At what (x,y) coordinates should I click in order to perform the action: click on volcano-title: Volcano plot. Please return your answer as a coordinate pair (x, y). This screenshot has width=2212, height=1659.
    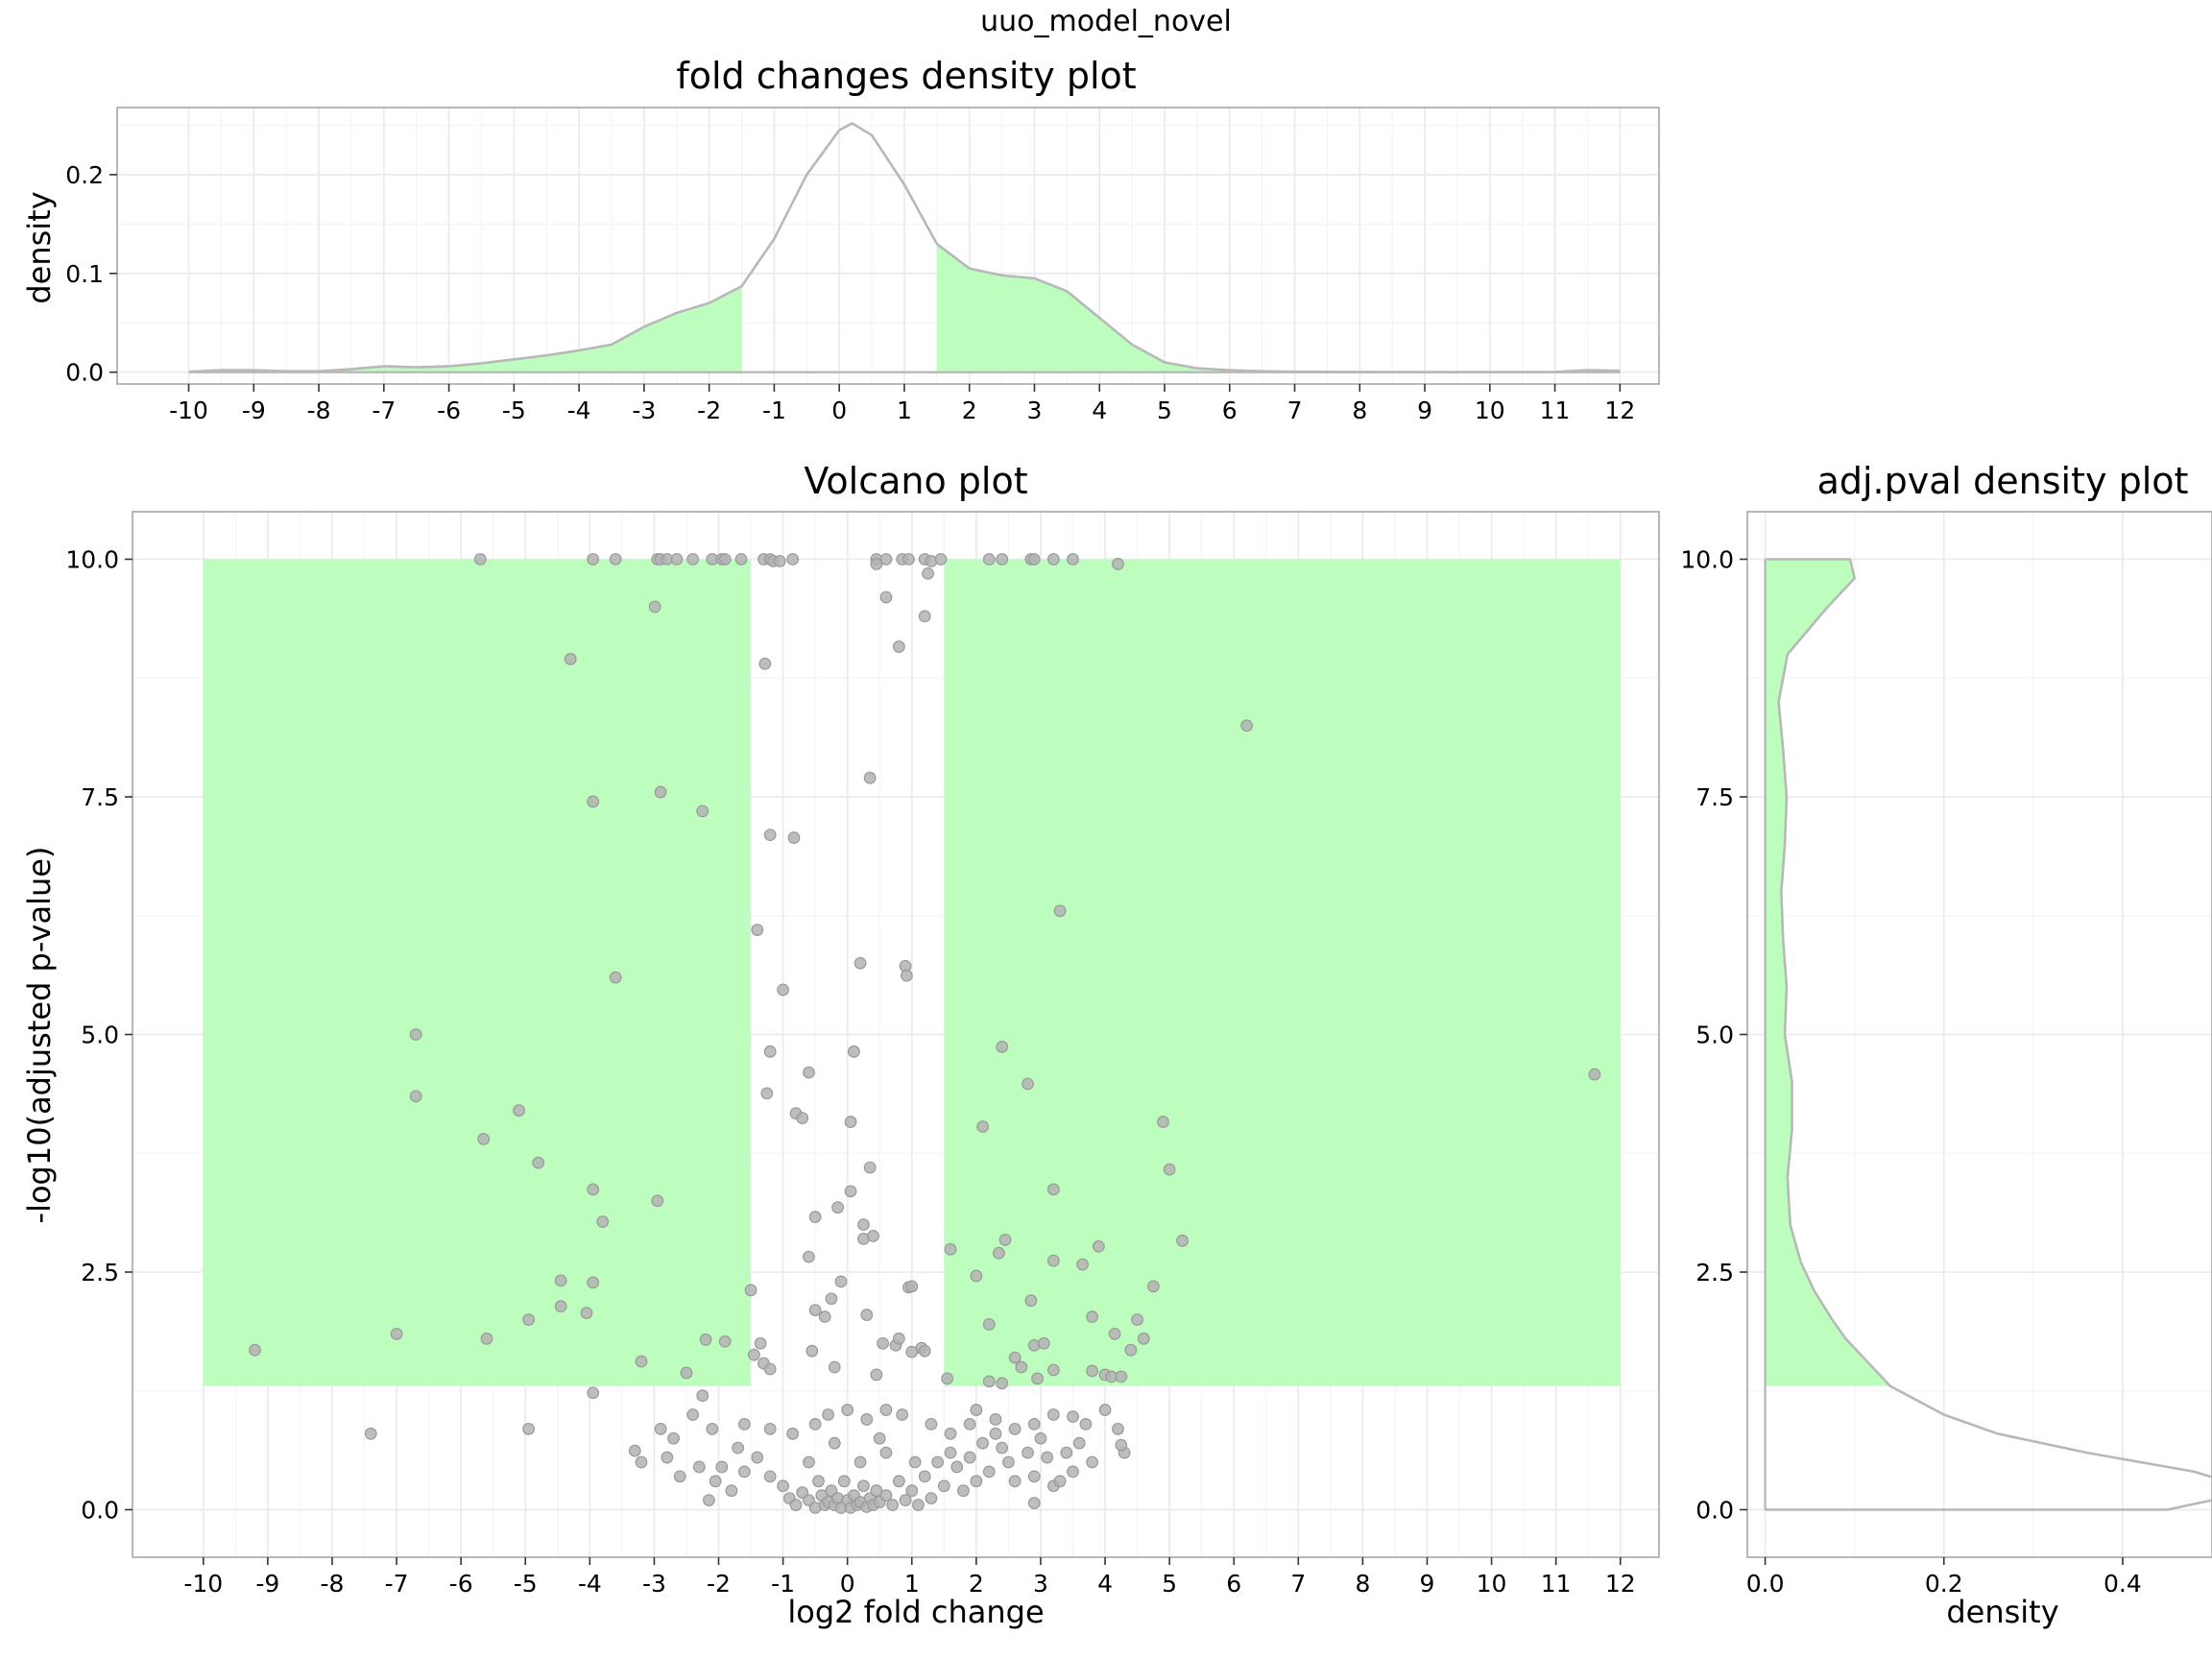
    Looking at the image, I should click on (916, 481).